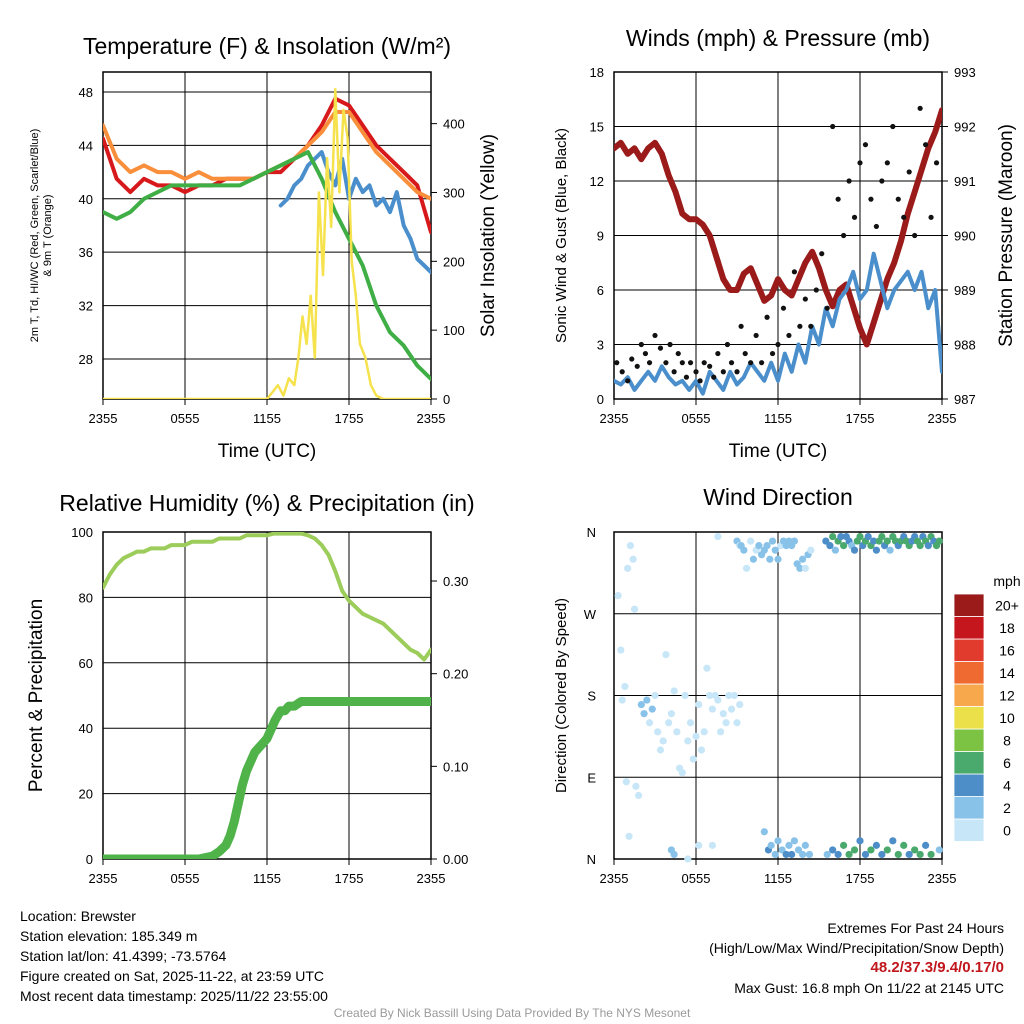 The width and height of the screenshot is (1024, 1024). What do you see at coordinates (455, 674) in the screenshot?
I see `y2-tick-label: 0.20` at bounding box center [455, 674].